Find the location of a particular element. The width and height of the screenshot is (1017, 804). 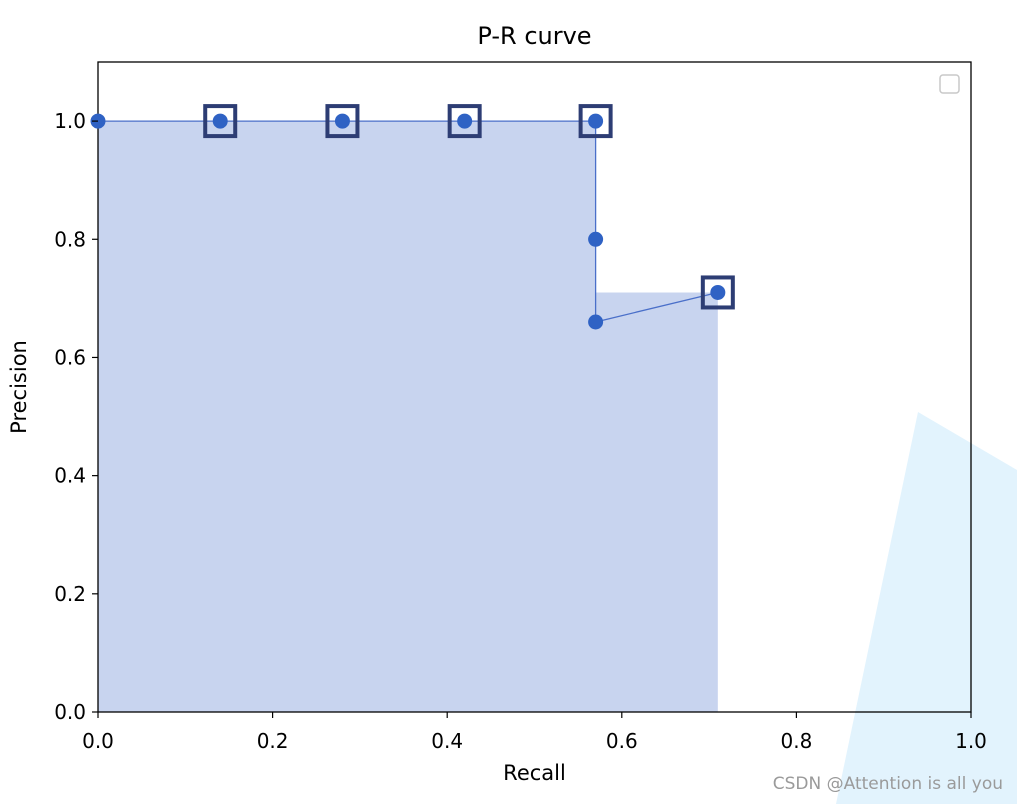

y-tick-label-2: 0.4 is located at coordinates (70, 476).